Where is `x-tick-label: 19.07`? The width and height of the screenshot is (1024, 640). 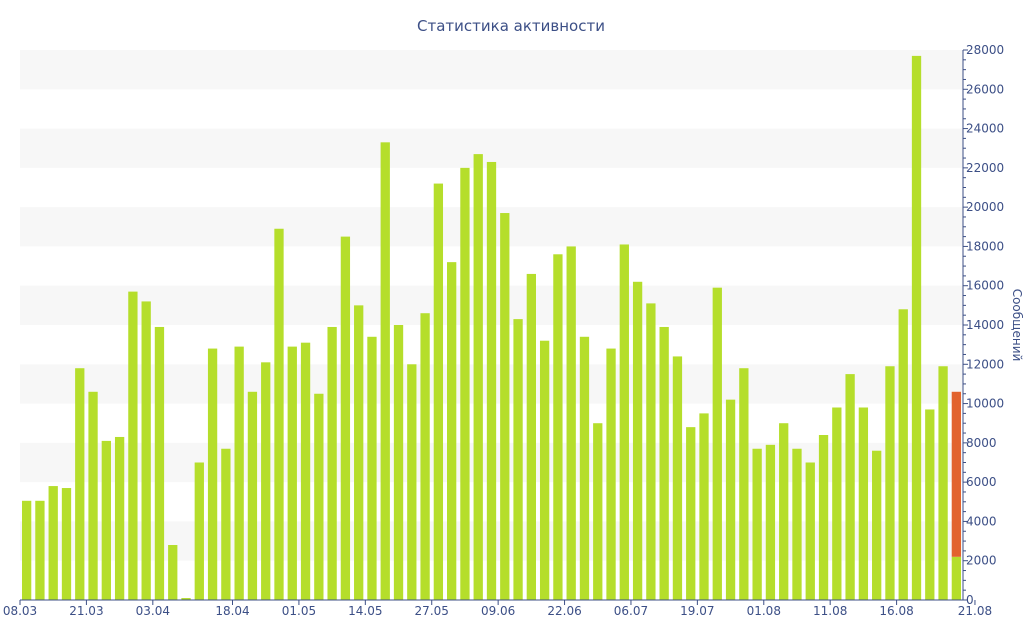
x-tick-label: 19.07 is located at coordinates (697, 611).